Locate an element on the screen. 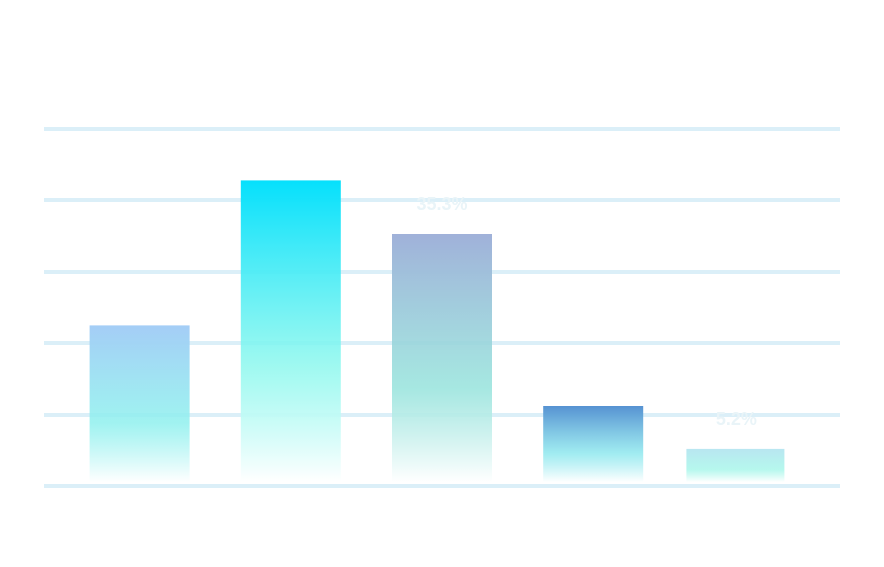 This screenshot has height=567, width=884. data-label-bar-3: 35.3% is located at coordinates (441, 204).